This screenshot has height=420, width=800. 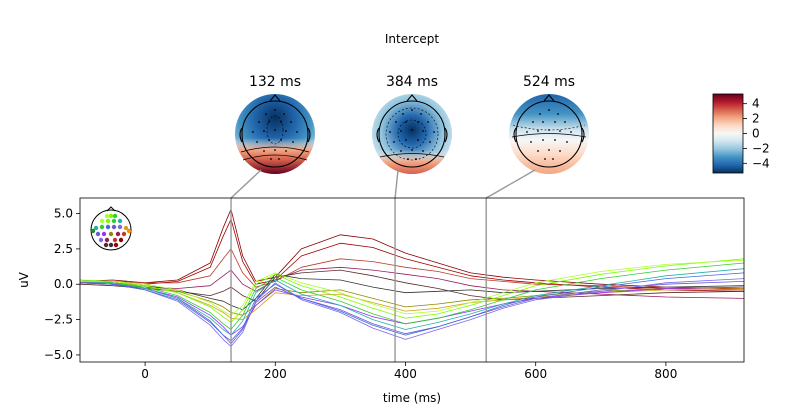 What do you see at coordinates (145, 374) in the screenshot?
I see `x-tick-label: 0` at bounding box center [145, 374].